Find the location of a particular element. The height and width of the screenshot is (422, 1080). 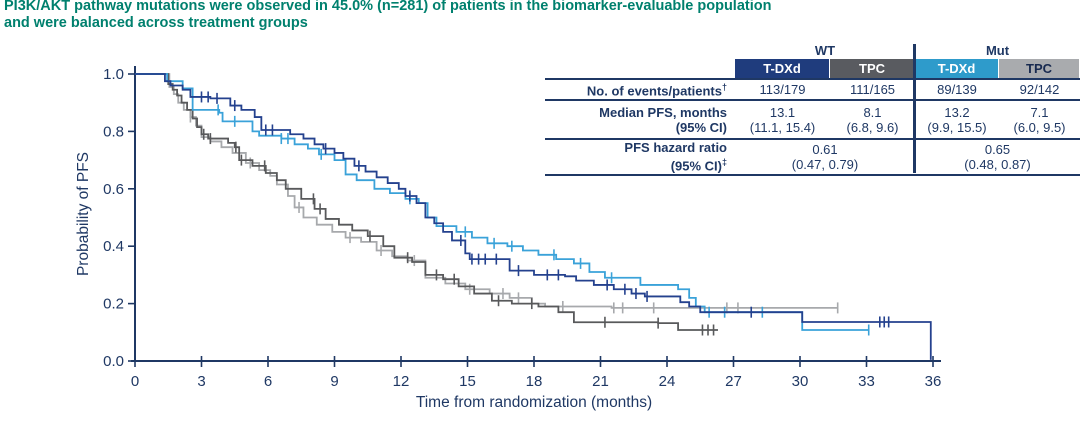

hazard-ratio-mut: 0.65 (0.48, 0.87) is located at coordinates (997, 157).